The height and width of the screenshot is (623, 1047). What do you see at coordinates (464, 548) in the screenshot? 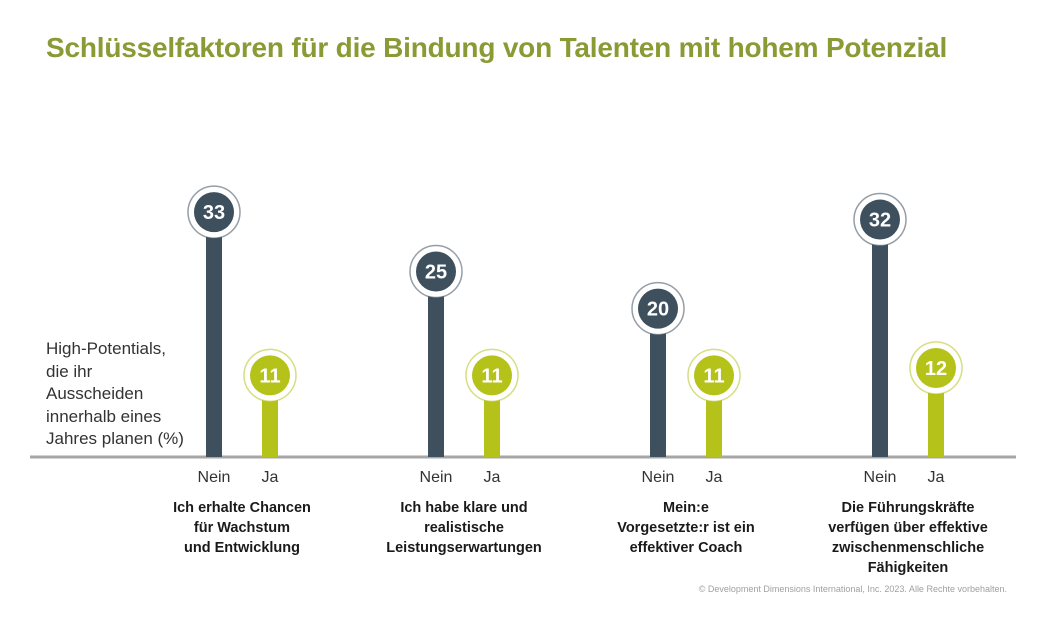
I see `category-label-line: Leistungserwartungen` at bounding box center [464, 548].